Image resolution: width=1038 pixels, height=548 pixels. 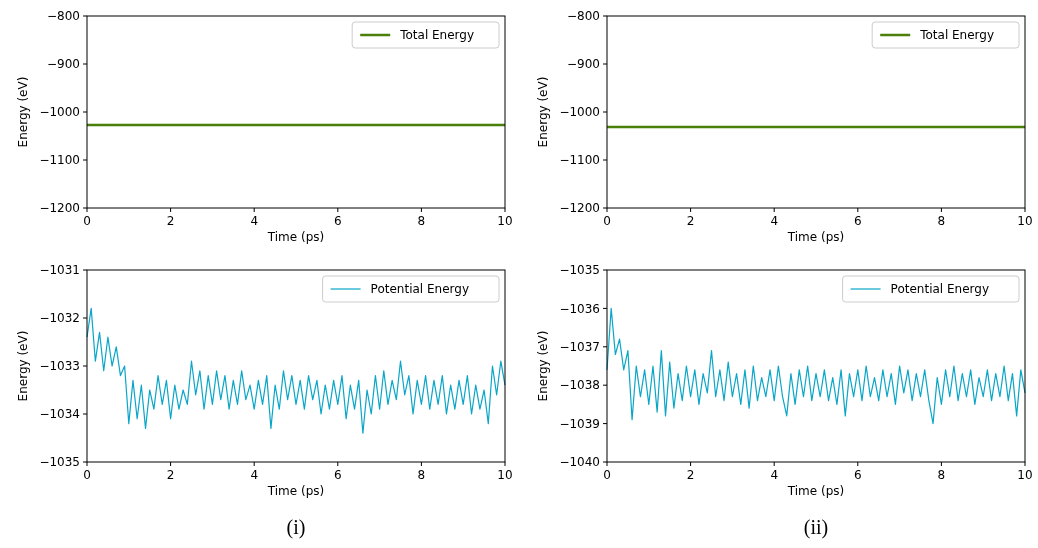 I want to click on y-tick-label: −1039, so click(x=579, y=423).